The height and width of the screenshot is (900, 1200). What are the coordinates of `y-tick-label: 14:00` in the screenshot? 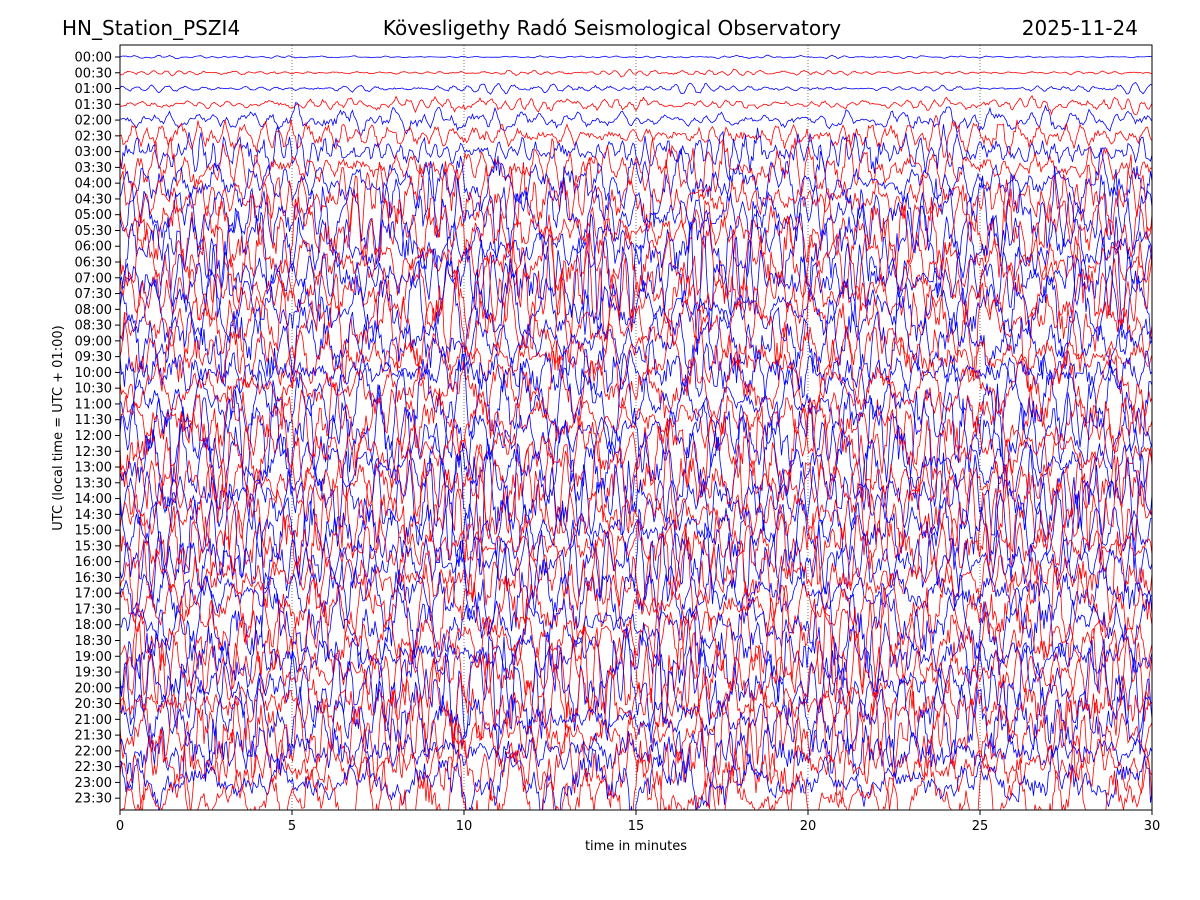 It's located at (93, 499).